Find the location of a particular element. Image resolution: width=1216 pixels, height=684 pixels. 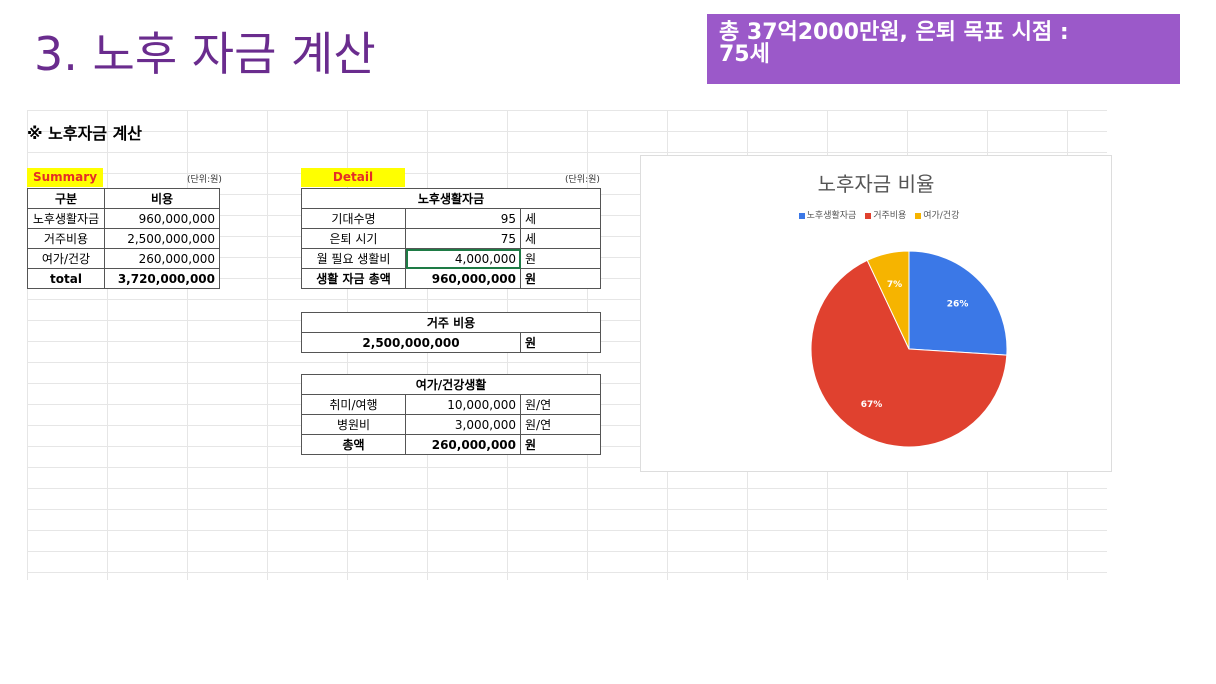

legend-label: 여가/건강 is located at coordinates (941, 216).